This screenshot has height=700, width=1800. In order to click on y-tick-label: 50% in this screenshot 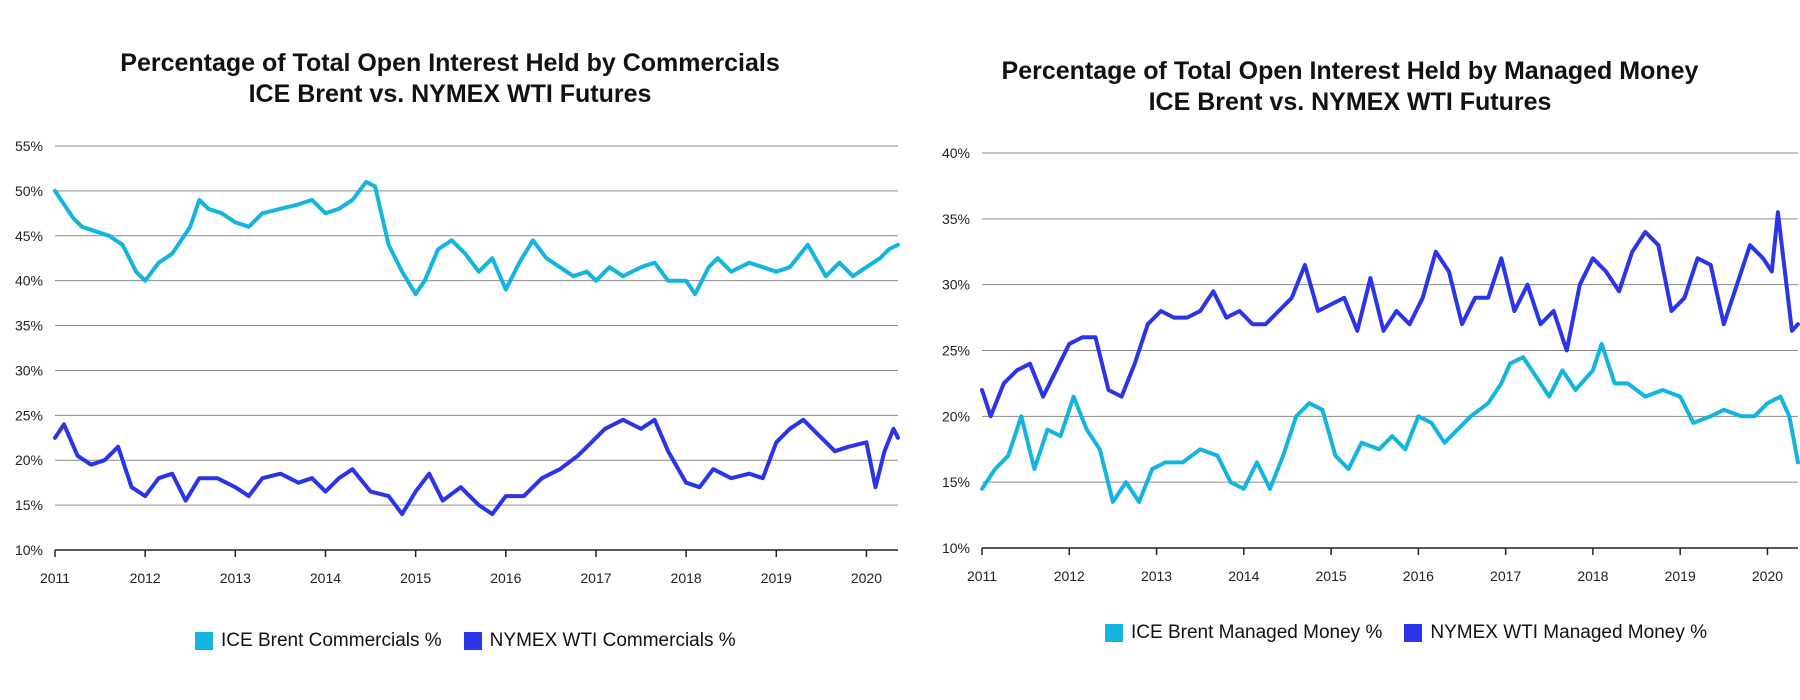, I will do `click(29, 191)`.